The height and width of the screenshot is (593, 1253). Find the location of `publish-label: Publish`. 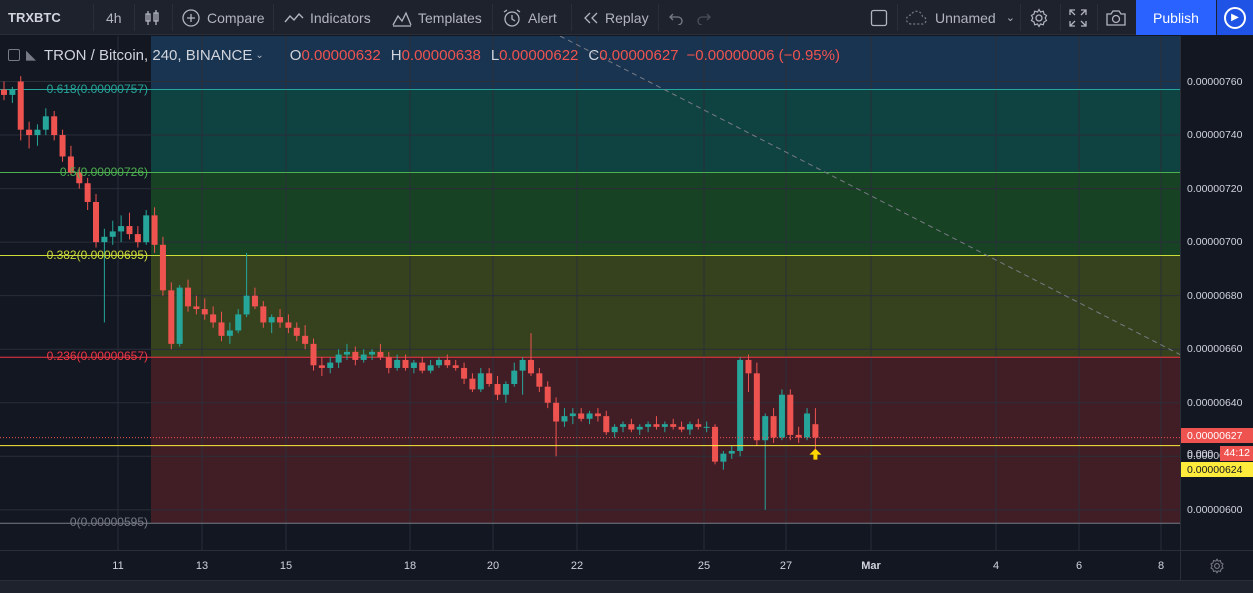

publish-label: Publish is located at coordinates (1176, 17).